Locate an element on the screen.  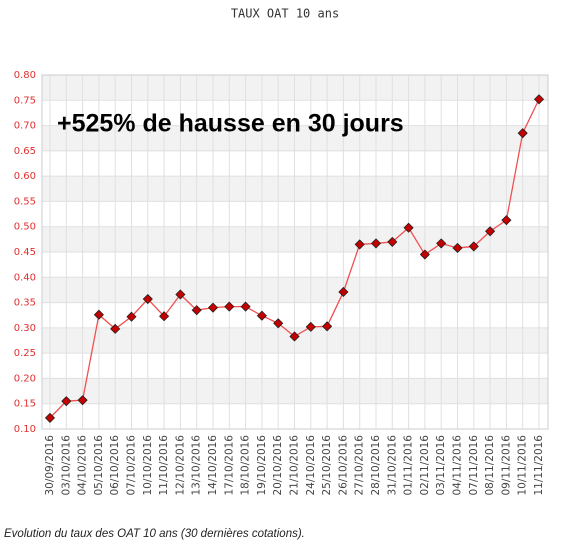
y-tick-label: 0.30 is located at coordinates (25, 328).